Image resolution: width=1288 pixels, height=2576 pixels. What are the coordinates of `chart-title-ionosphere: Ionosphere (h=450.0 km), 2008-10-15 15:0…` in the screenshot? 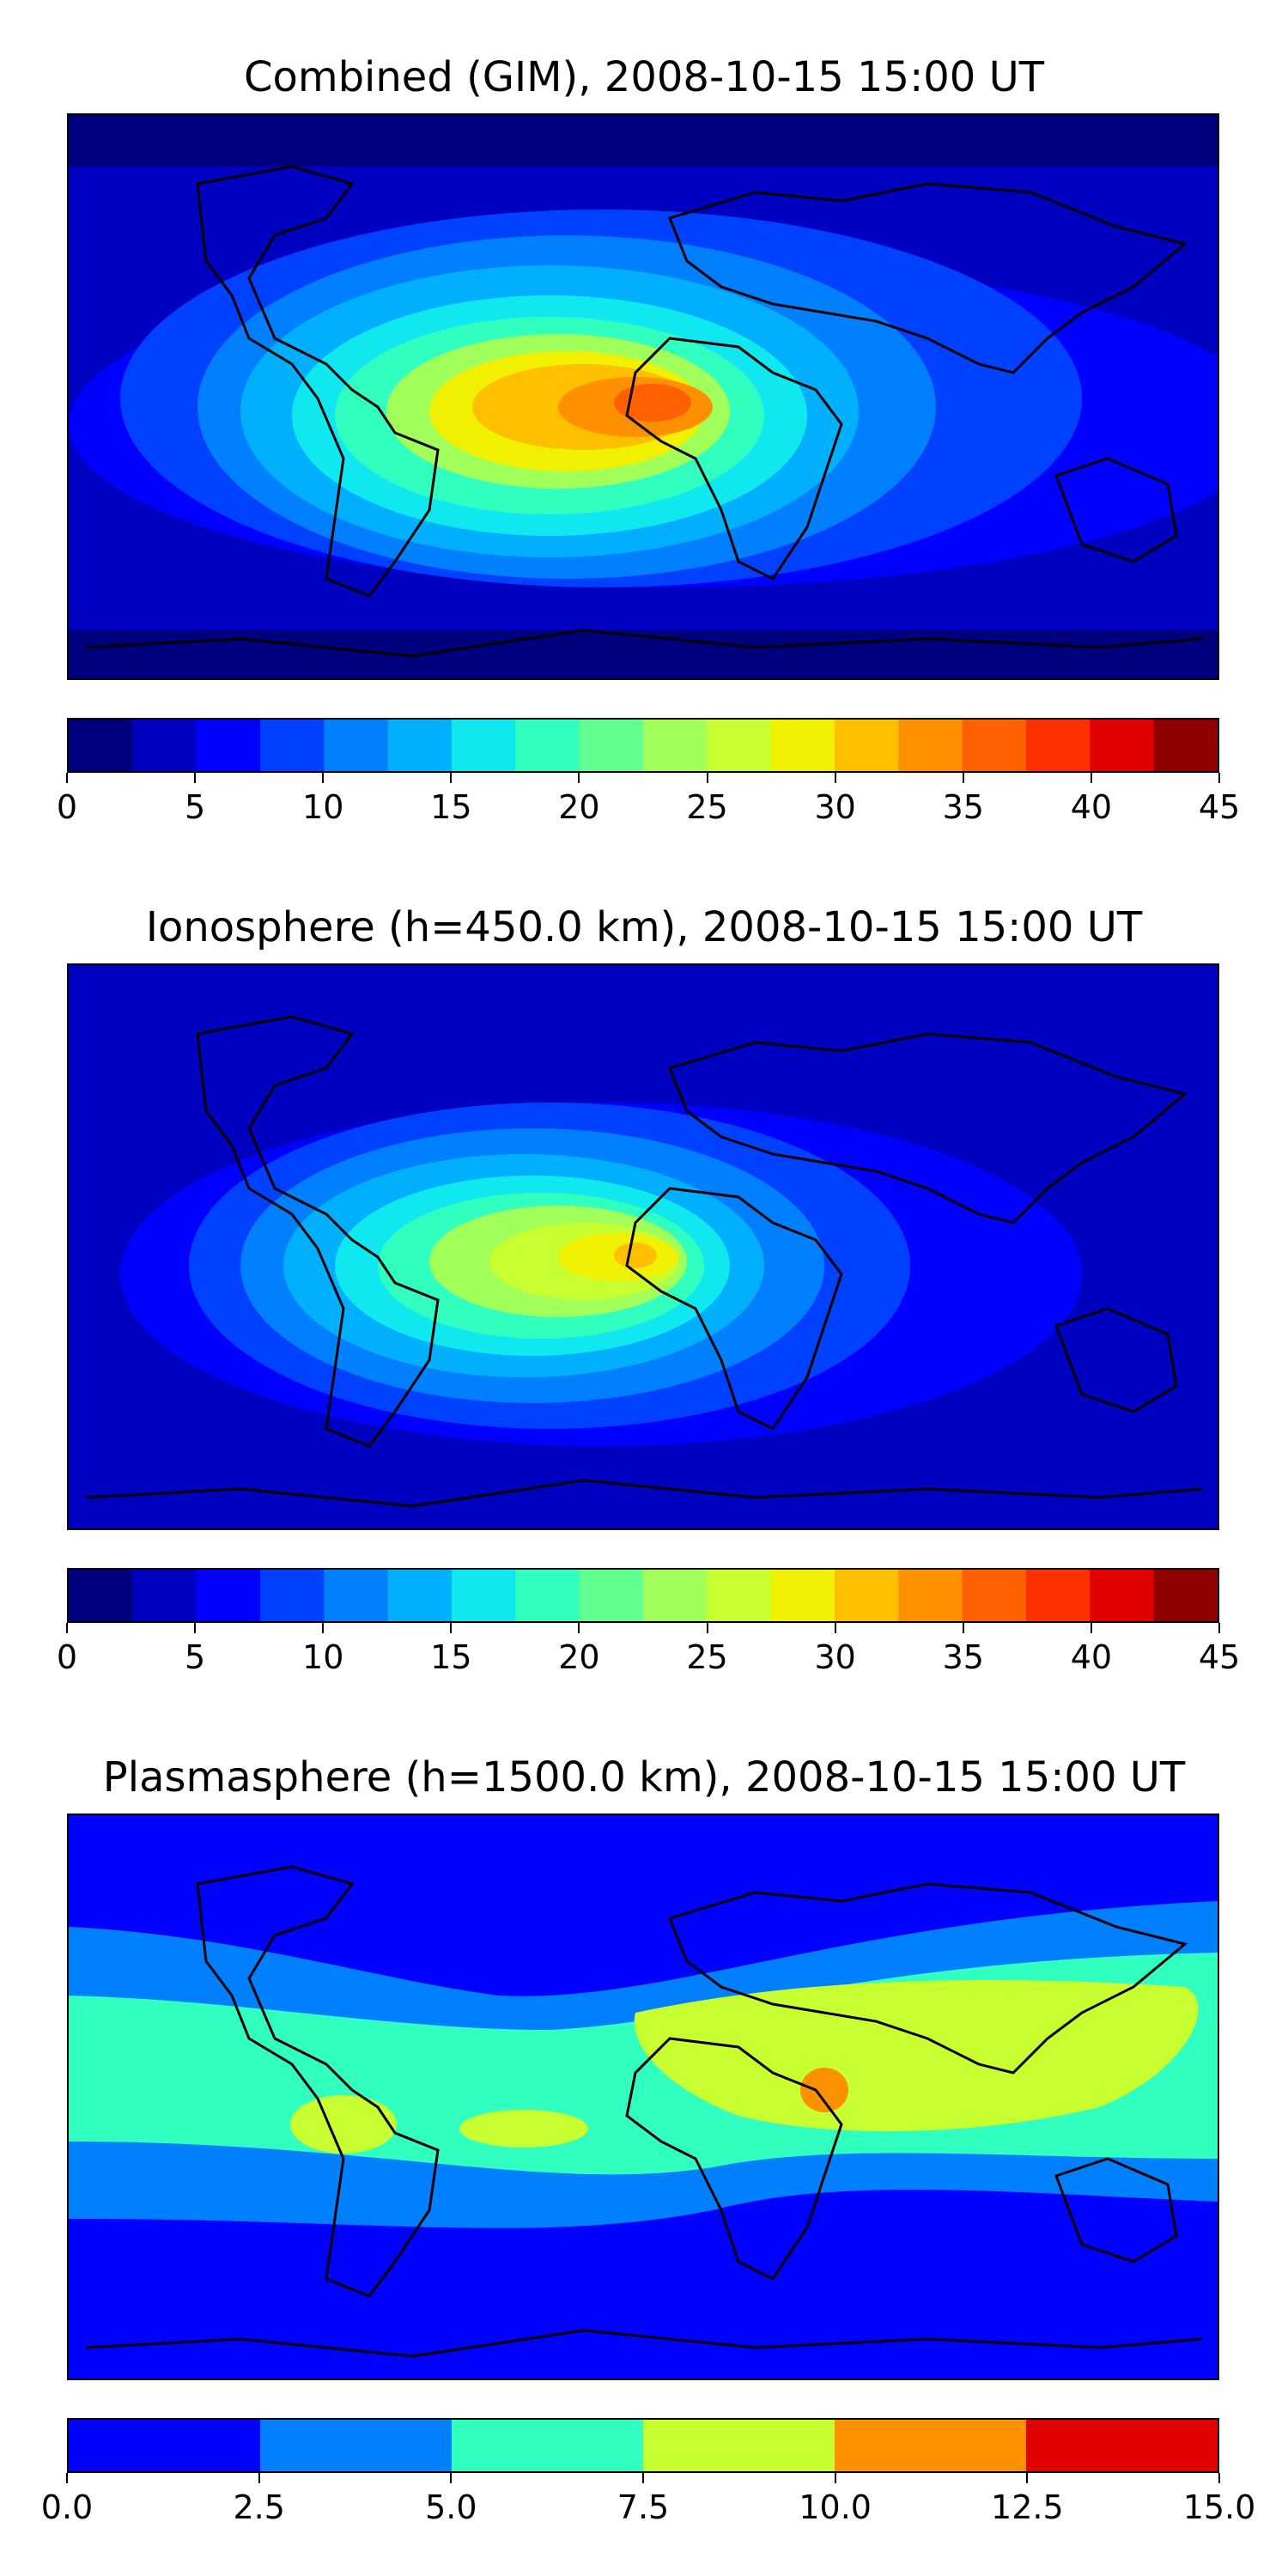 It's located at (644, 927).